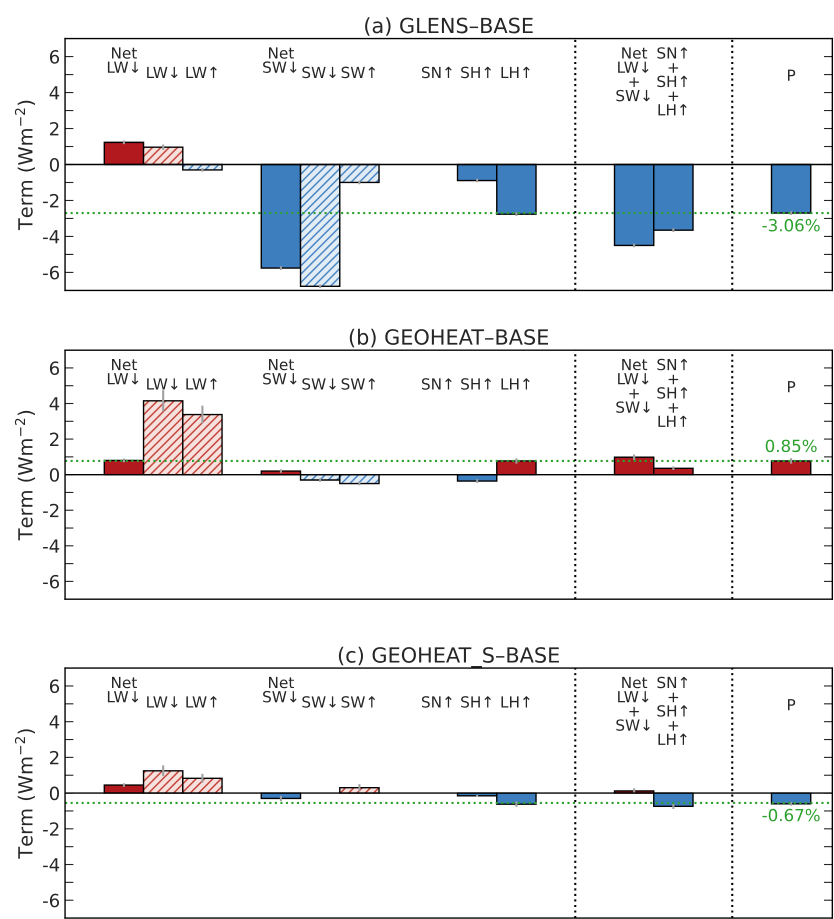 Image resolution: width=834 pixels, height=919 pixels. Describe the element at coordinates (791, 446) in the screenshot. I see `annotation: 0.85%` at that location.